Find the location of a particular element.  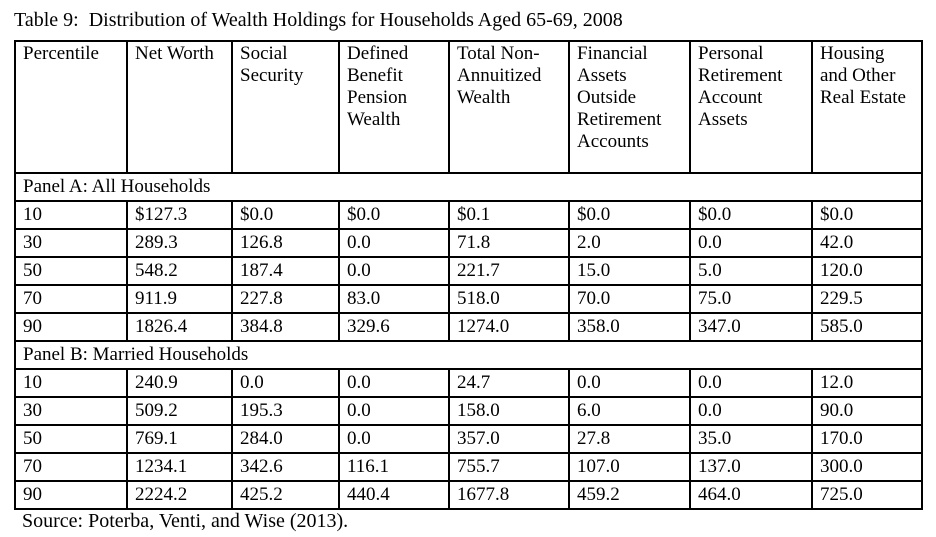

value-cell: 35.0 is located at coordinates (751, 439).